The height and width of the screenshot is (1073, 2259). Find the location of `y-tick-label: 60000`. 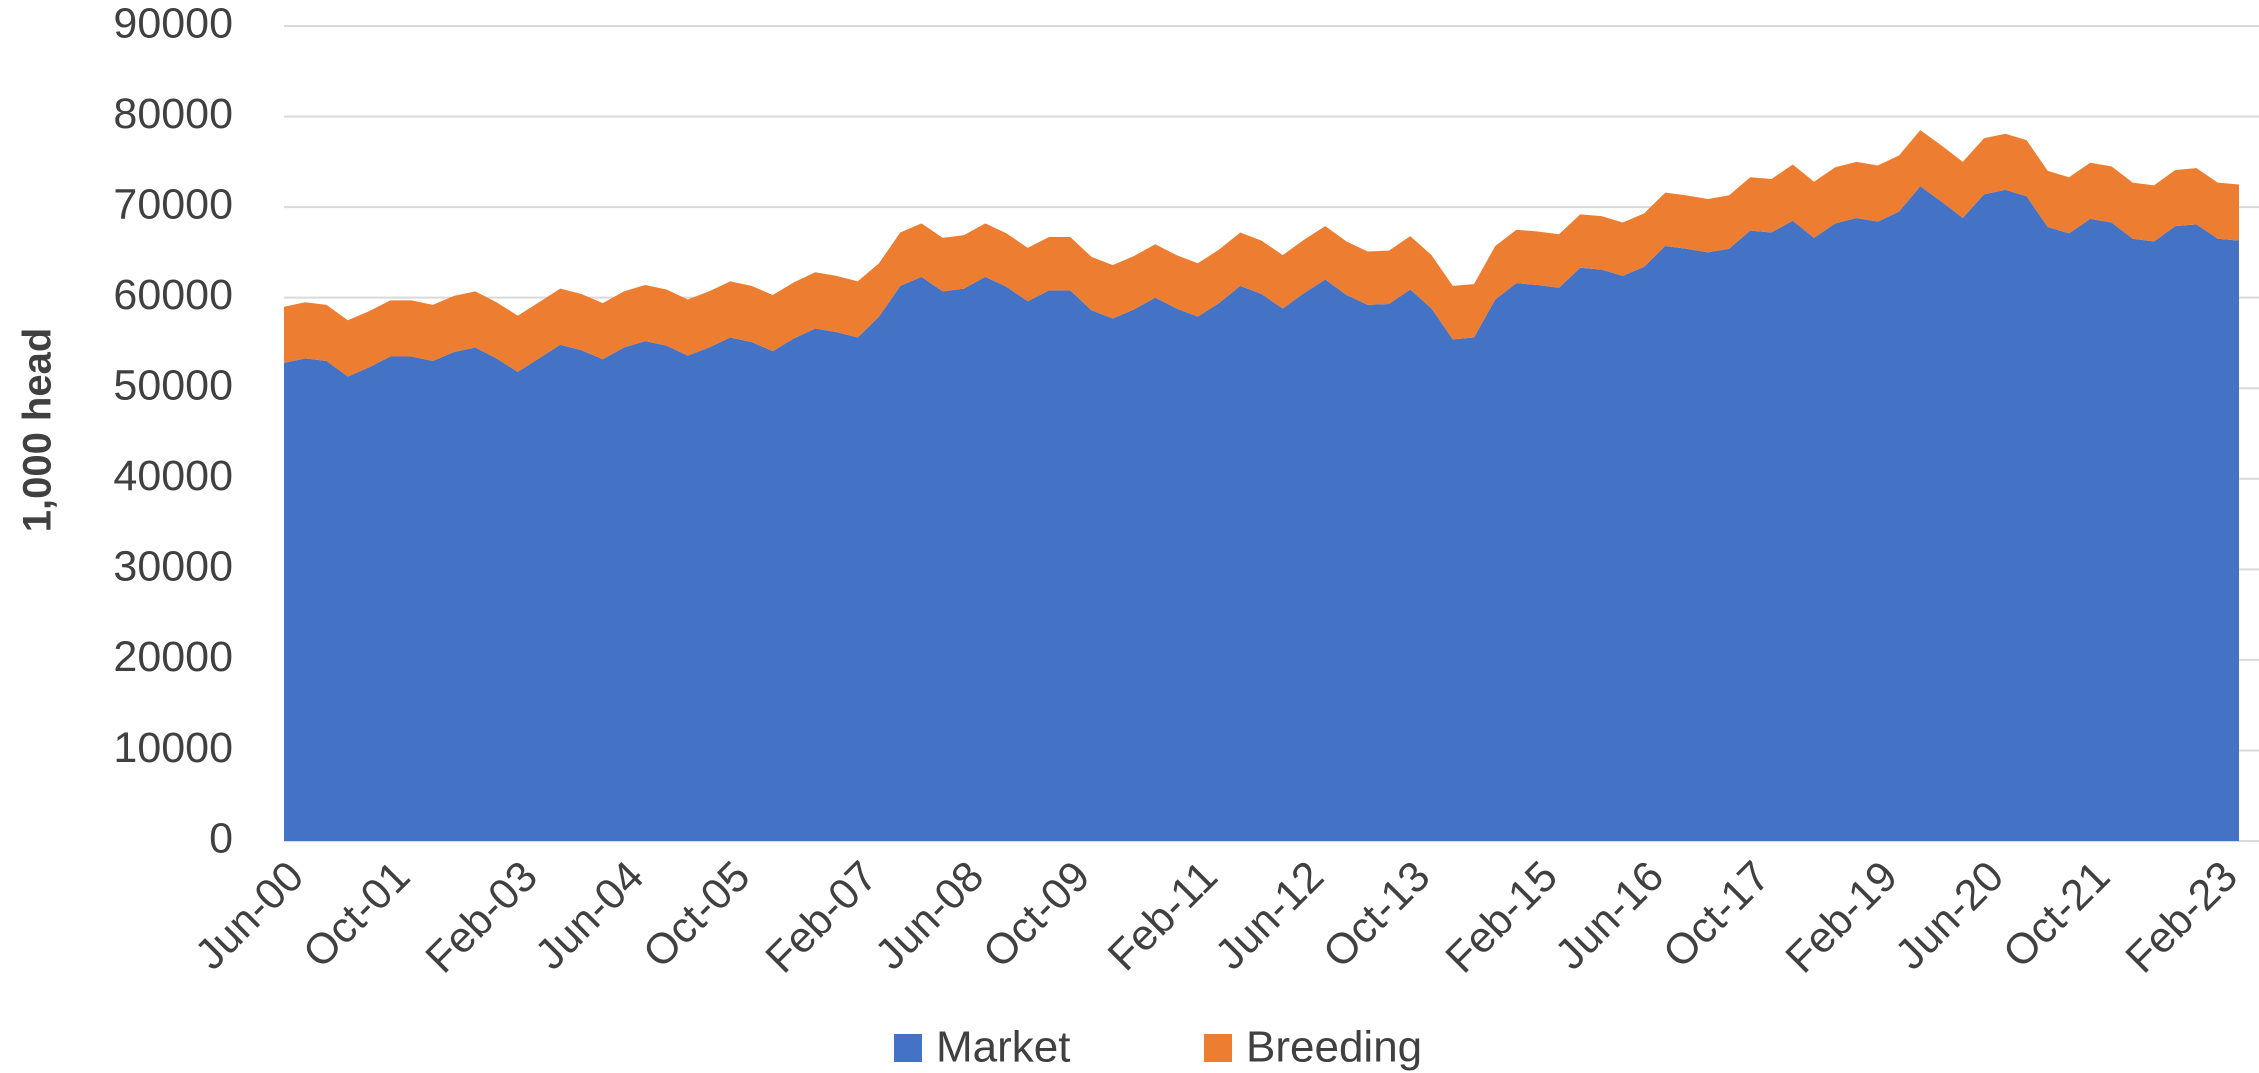

y-tick-label: 60000 is located at coordinates (173, 295).